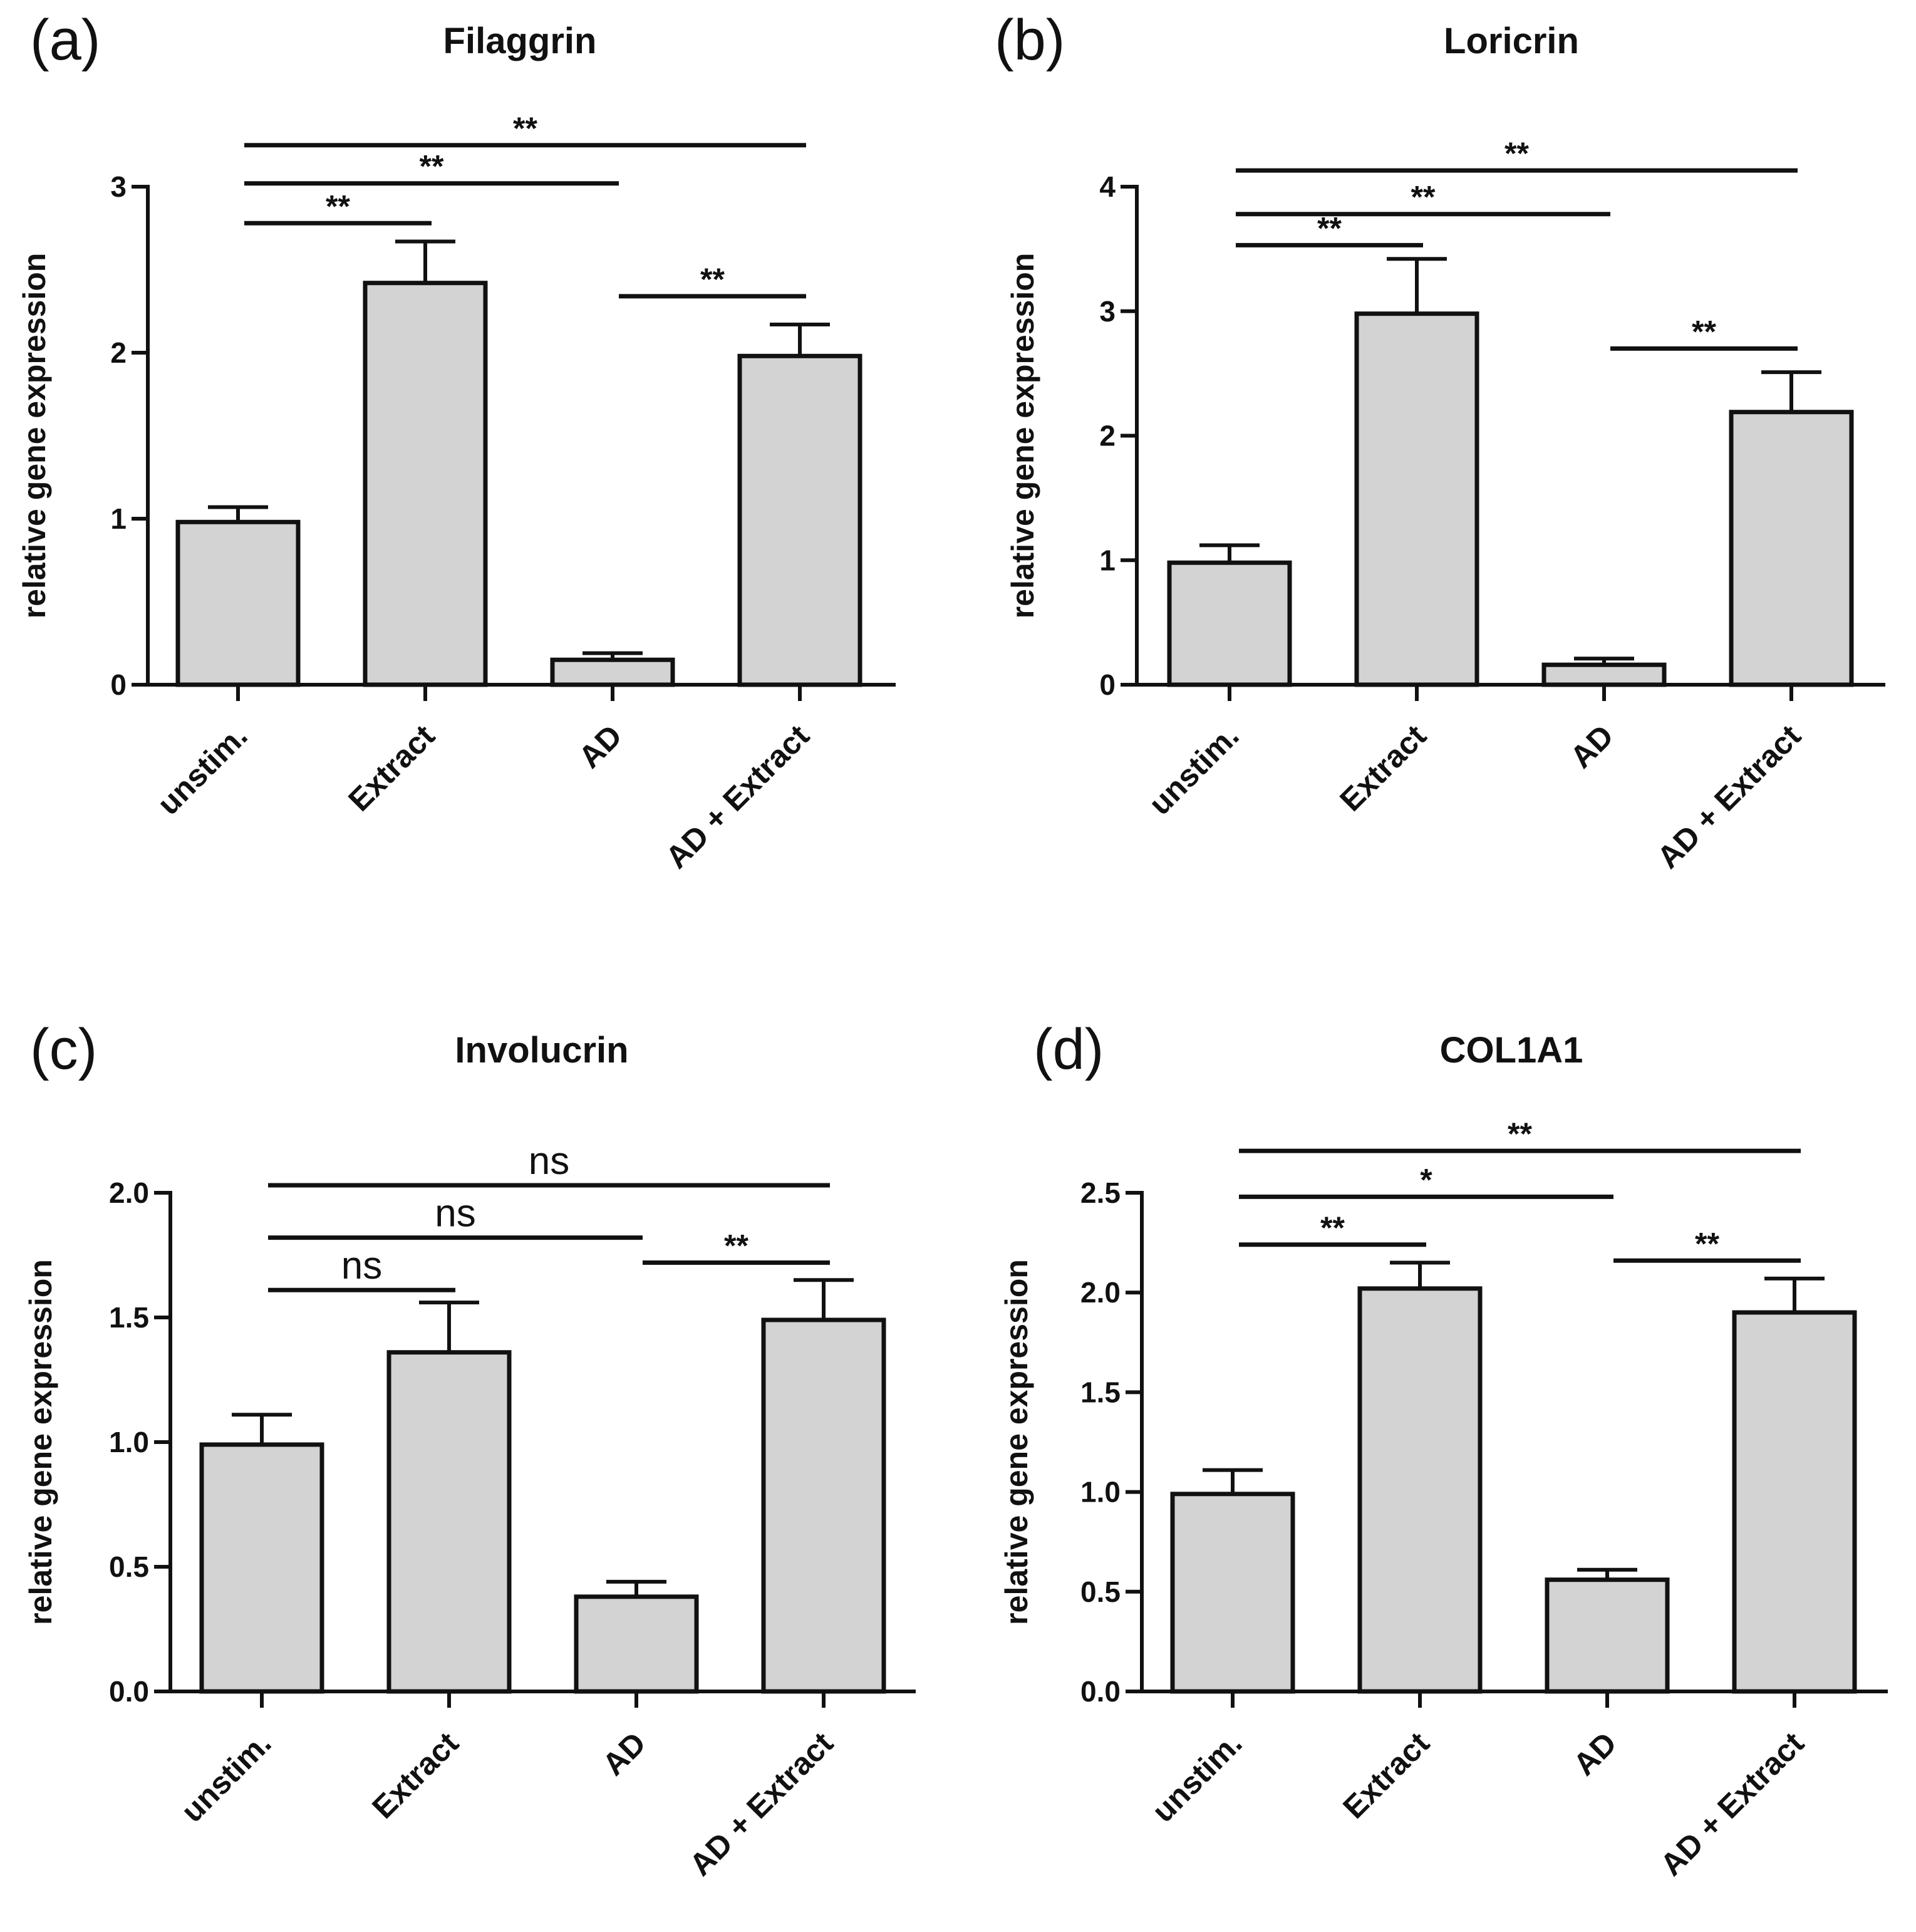 Image resolution: width=1916 pixels, height=1932 pixels. What do you see at coordinates (63, 1049) in the screenshot?
I see `panel-label: (c)` at bounding box center [63, 1049].